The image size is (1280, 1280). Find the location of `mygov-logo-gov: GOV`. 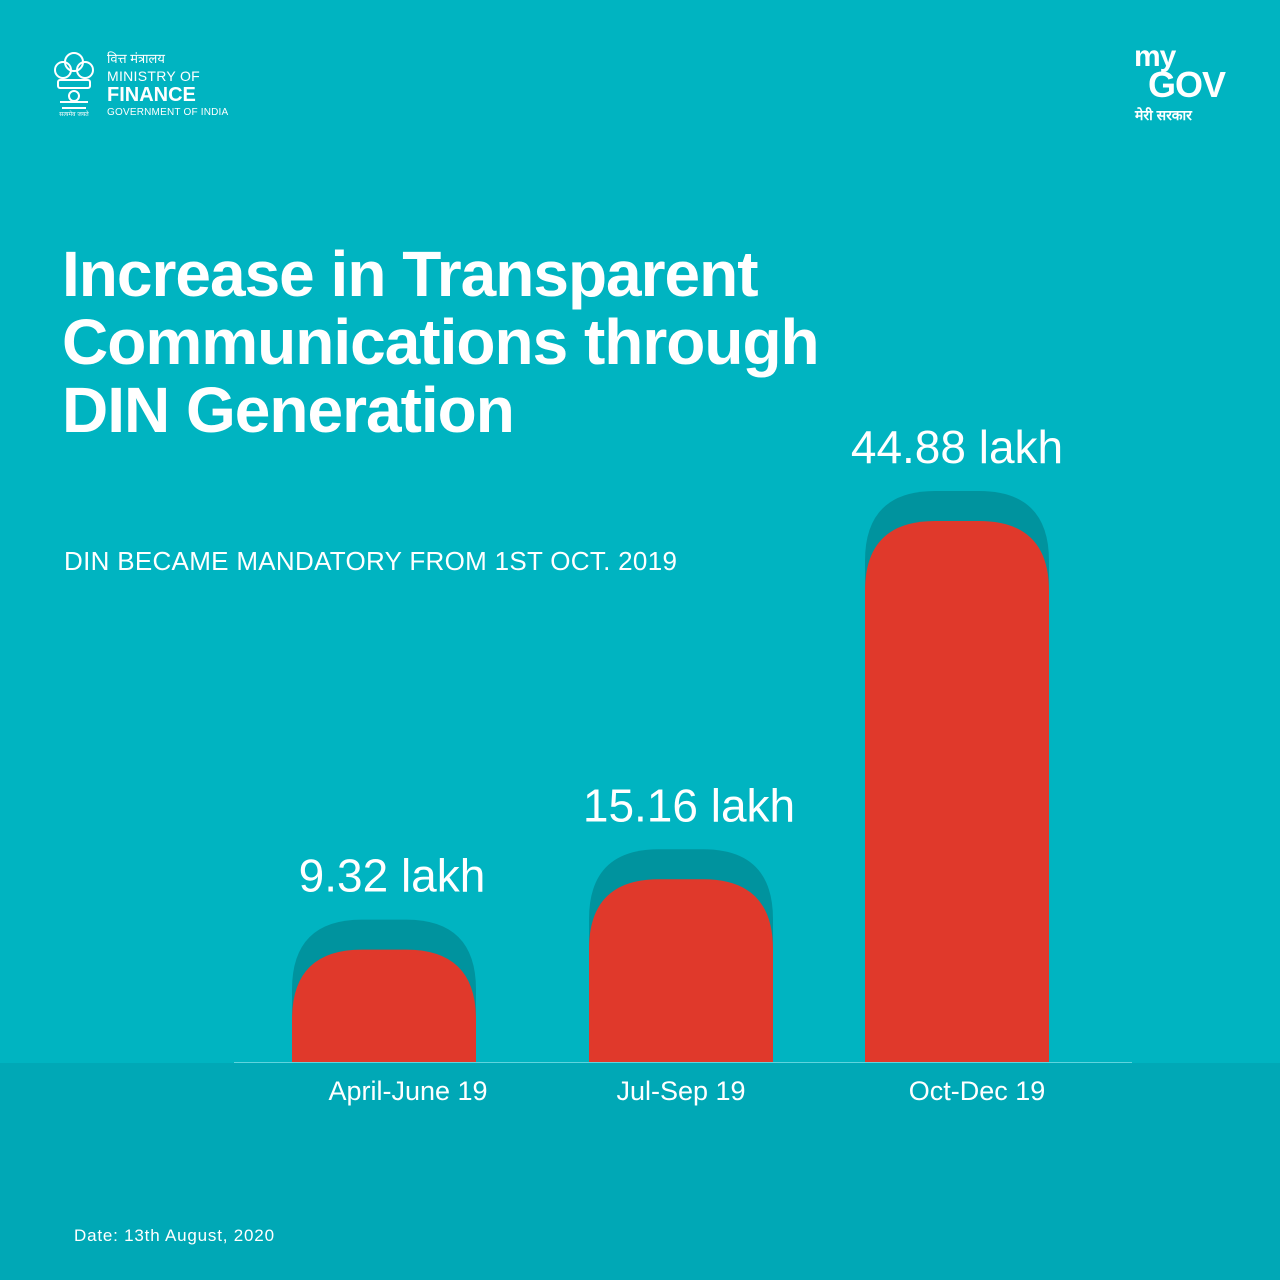

mygov-logo-gov: GOV is located at coordinates (1187, 84).